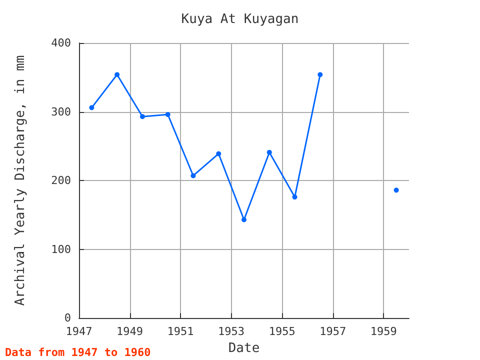 This screenshot has height=360, width=480. I want to click on x-tick-label: 1953, so click(231, 331).